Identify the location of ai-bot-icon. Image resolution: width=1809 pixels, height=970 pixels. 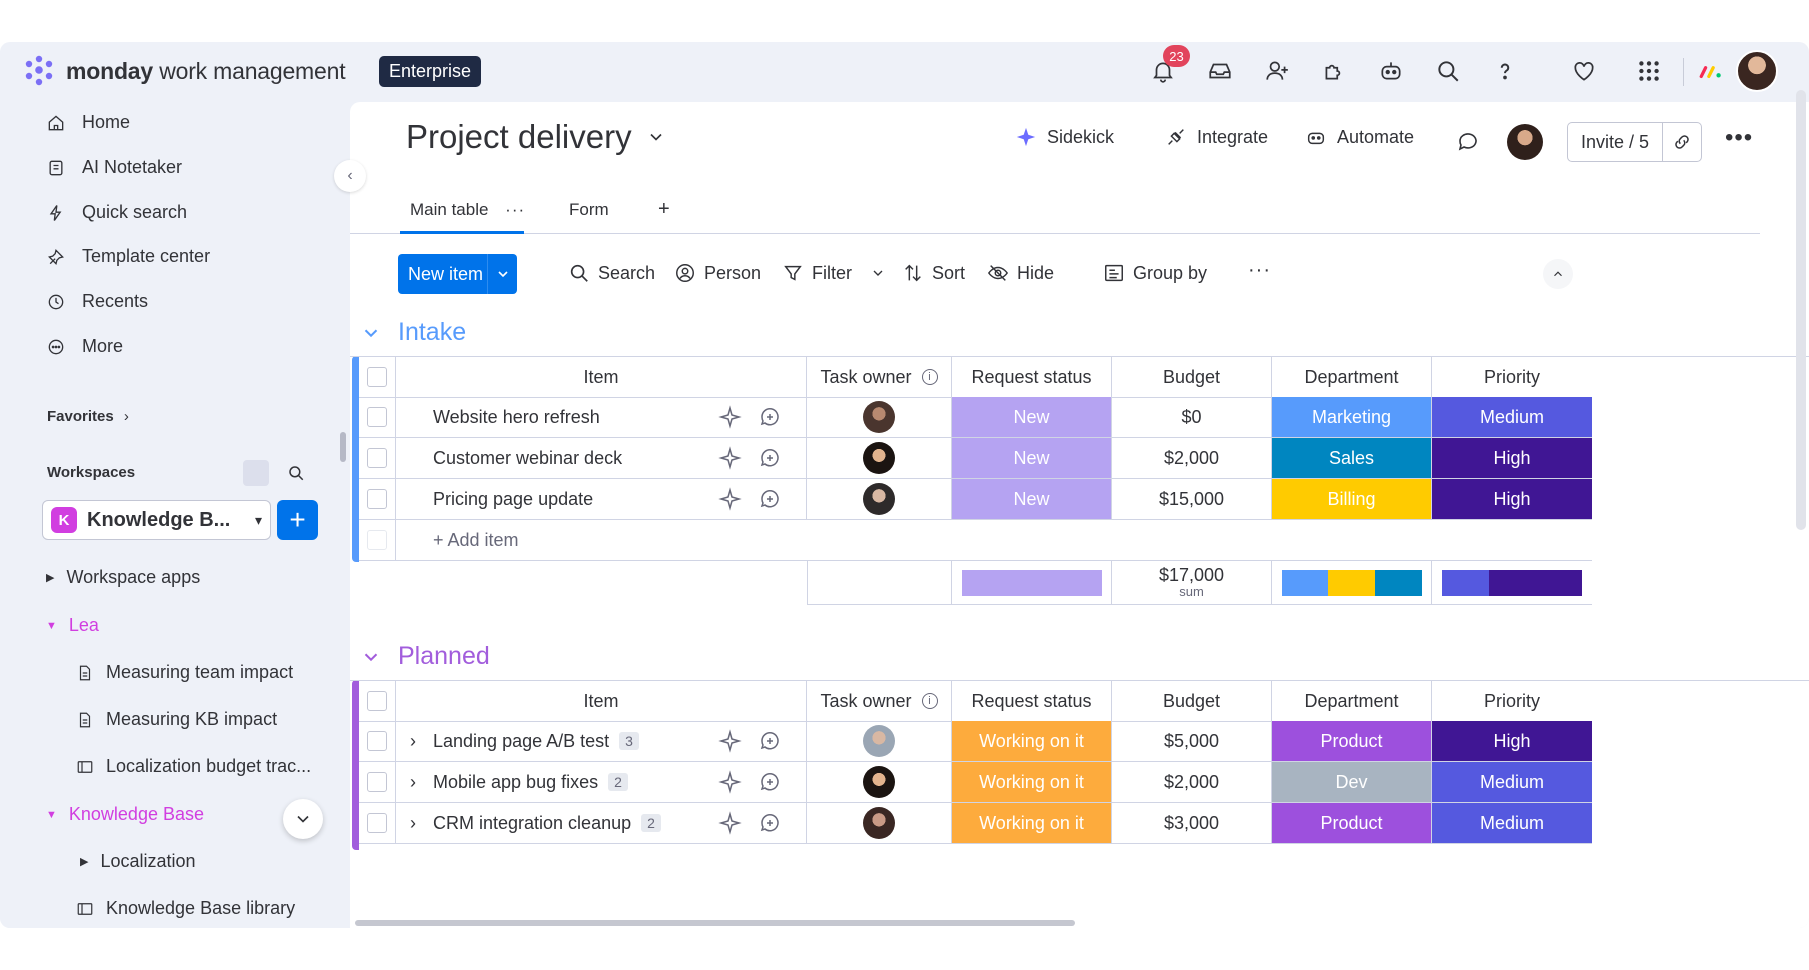
(1391, 71).